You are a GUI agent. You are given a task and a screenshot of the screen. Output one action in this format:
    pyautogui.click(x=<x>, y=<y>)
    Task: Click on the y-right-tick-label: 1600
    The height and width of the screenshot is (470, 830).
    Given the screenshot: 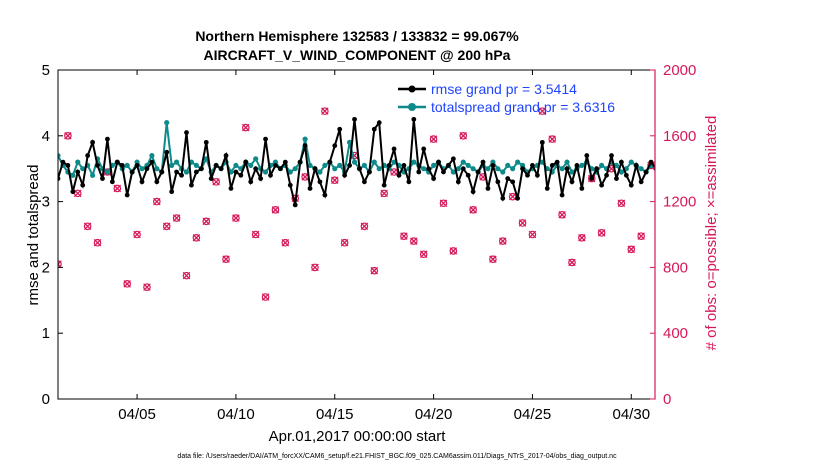 What is the action you would take?
    pyautogui.click(x=679, y=136)
    